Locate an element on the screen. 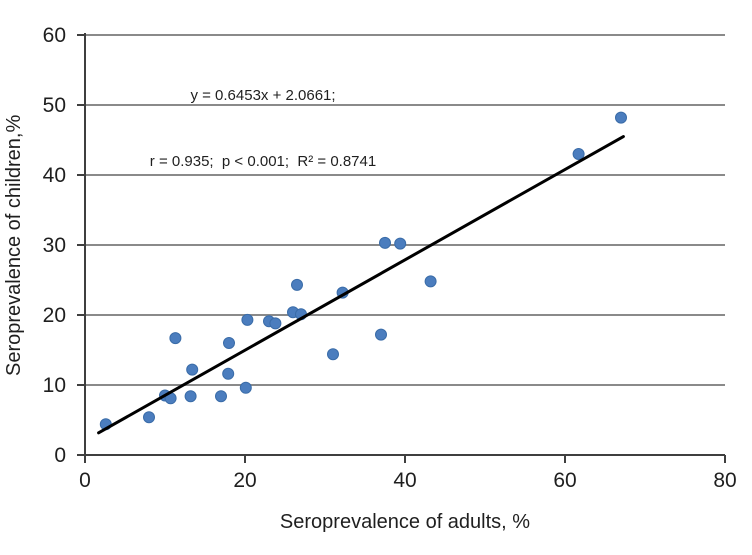  y-tick-label: 10 is located at coordinates (54, 385).